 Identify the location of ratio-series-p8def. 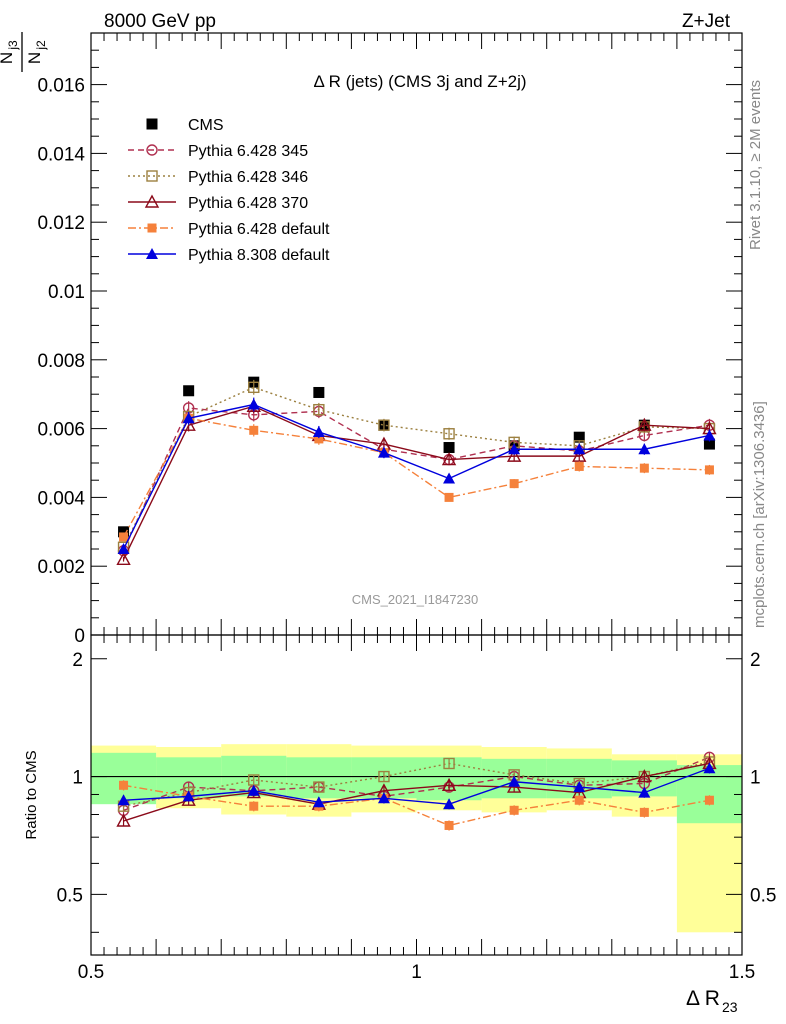
(416, 786).